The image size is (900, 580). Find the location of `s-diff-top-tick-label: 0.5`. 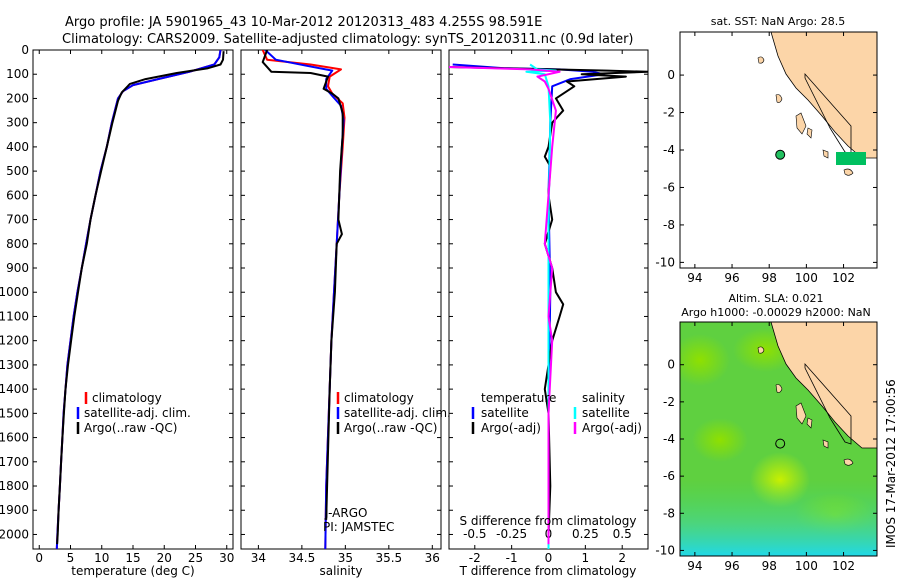

s-diff-top-tick-label: 0.5 is located at coordinates (622, 534).